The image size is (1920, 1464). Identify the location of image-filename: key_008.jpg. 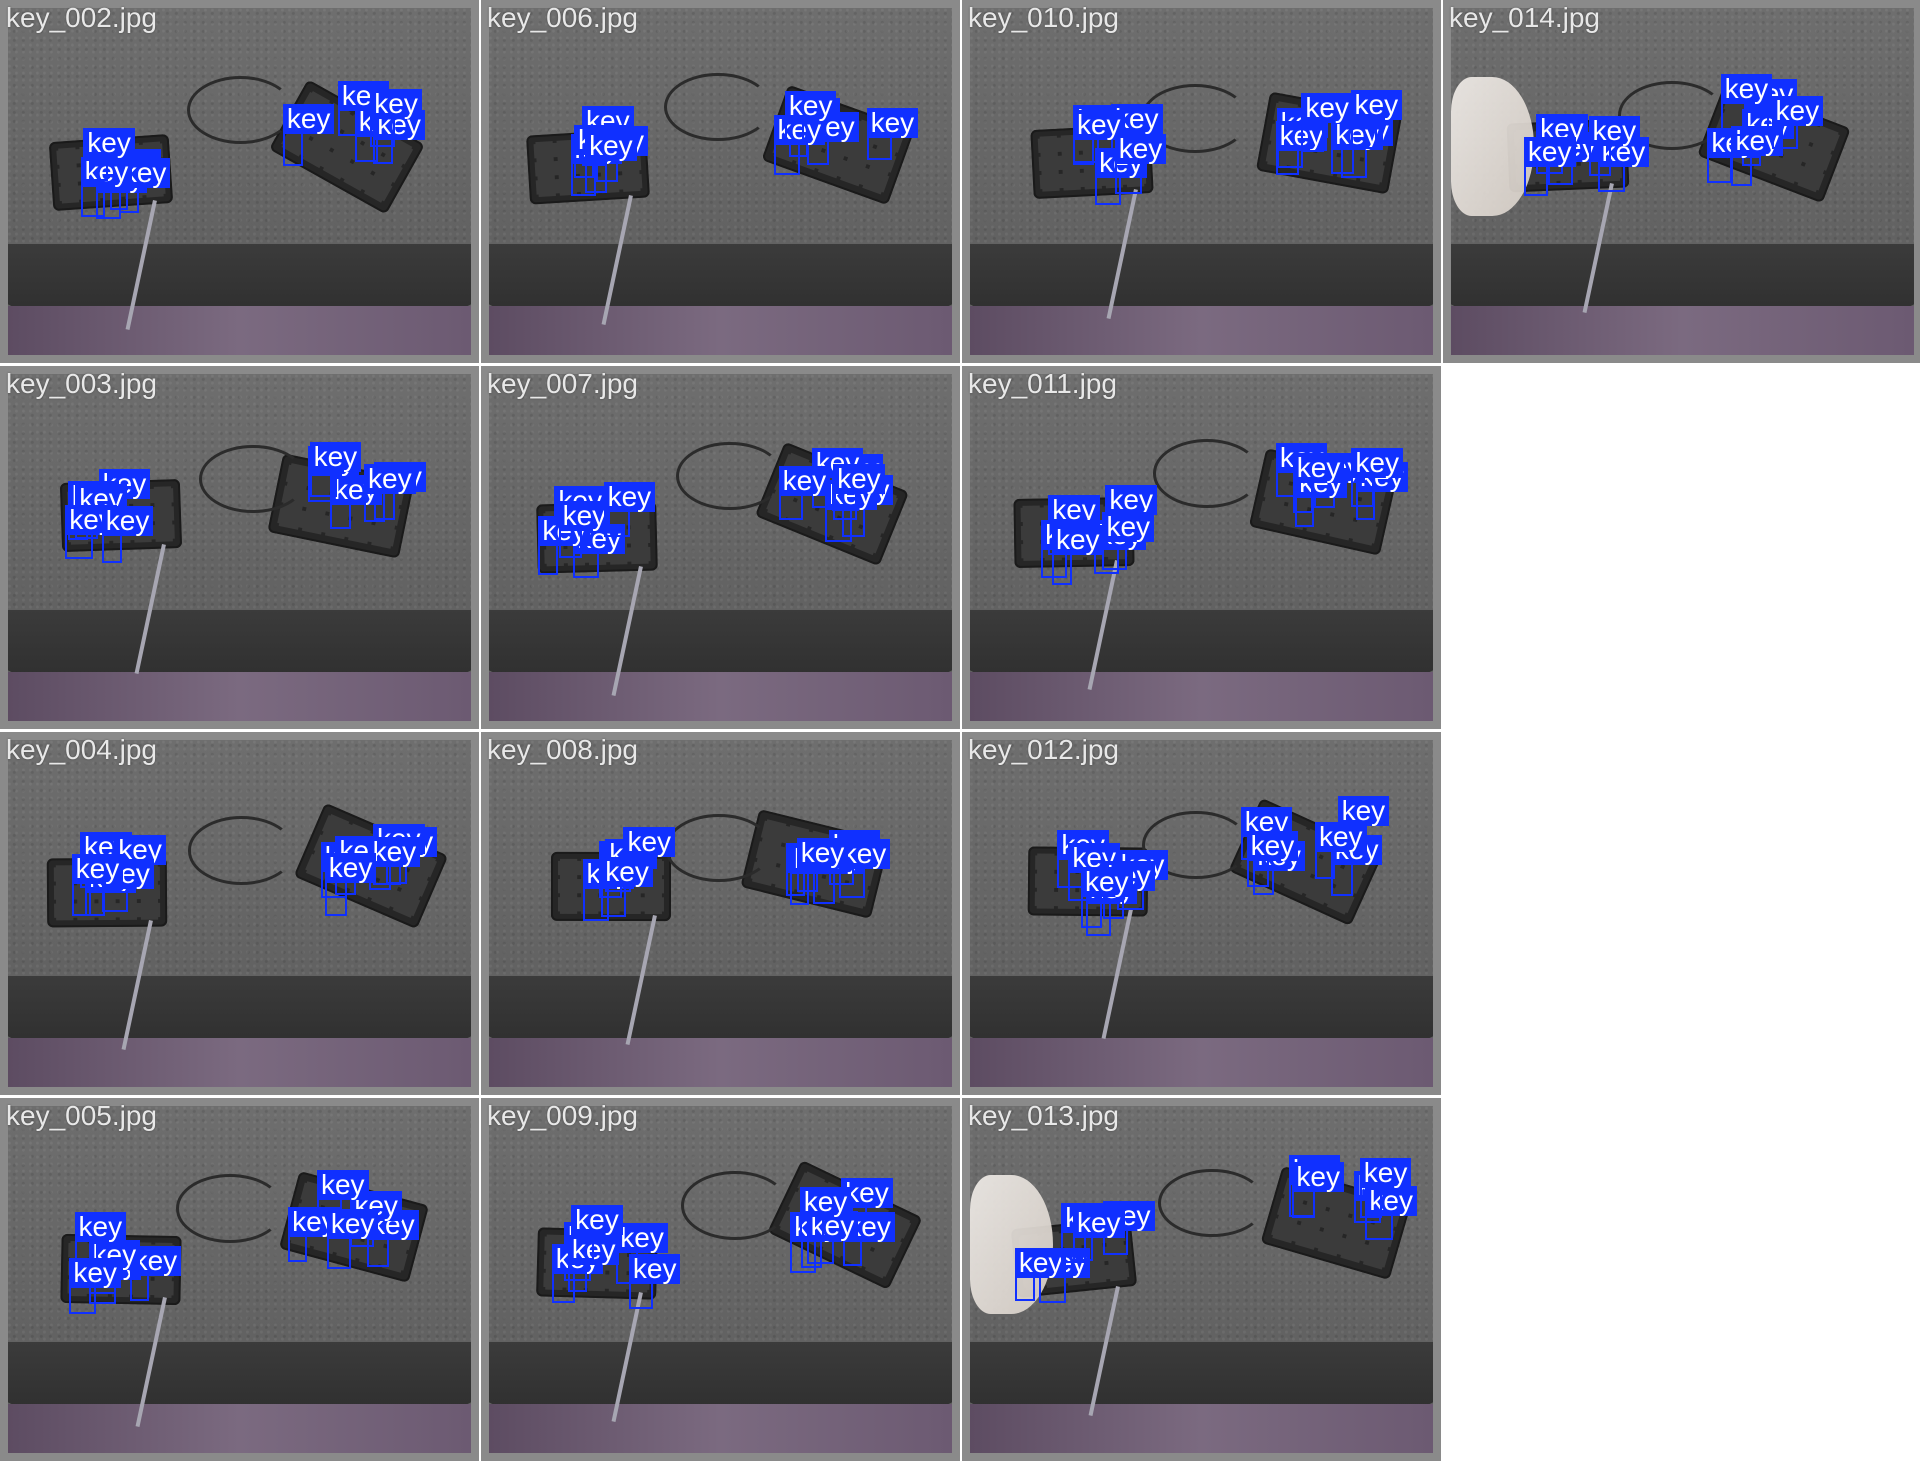
(563, 749).